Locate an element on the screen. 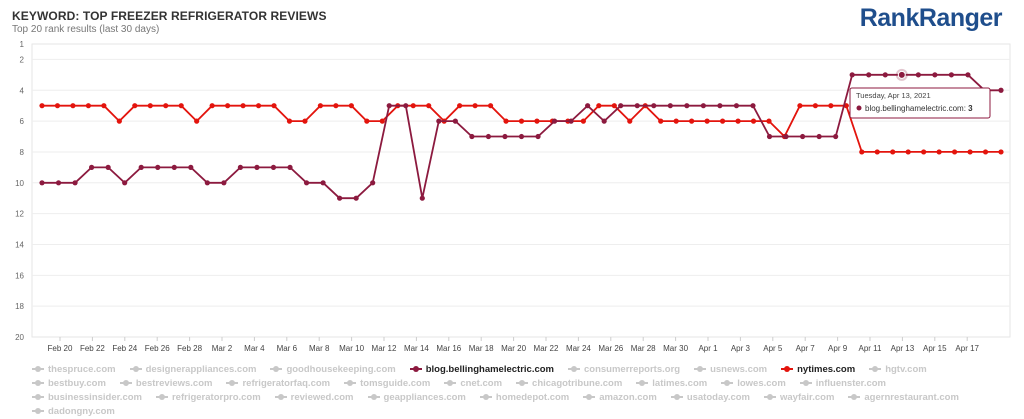 The width and height of the screenshot is (1024, 419). x-tick-label: Mar 6 is located at coordinates (287, 348).